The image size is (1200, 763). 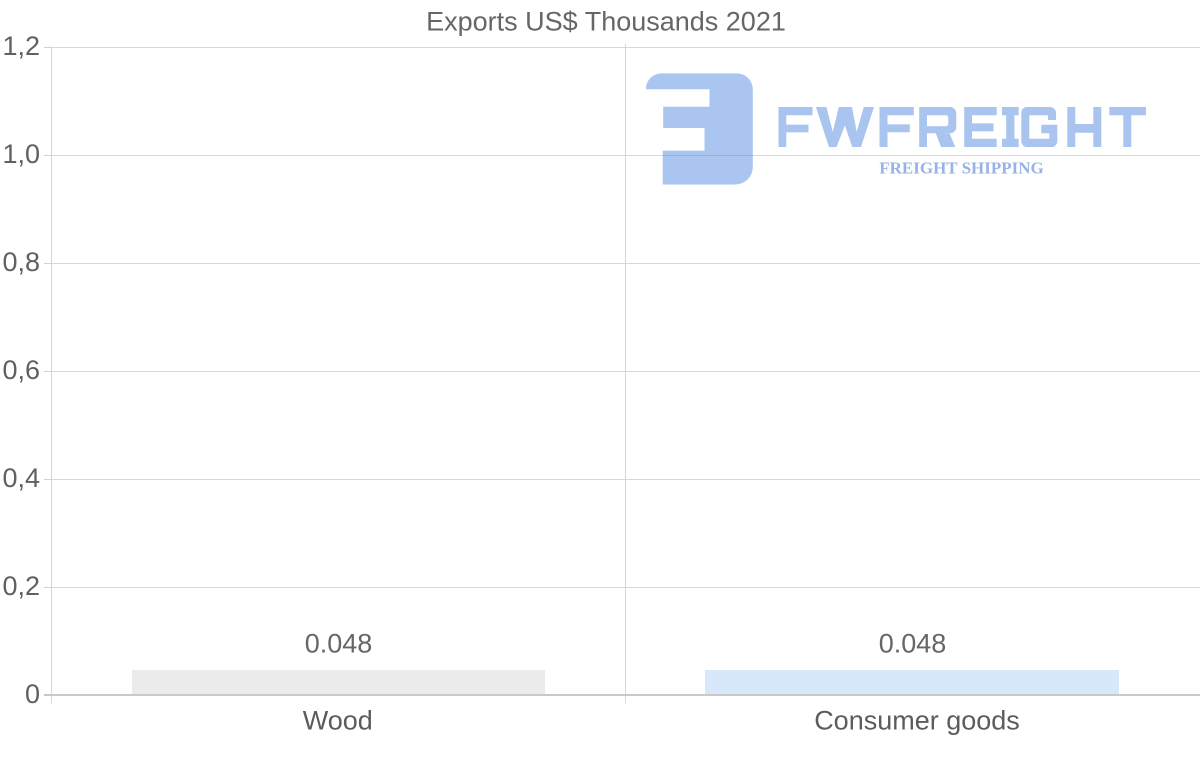 I want to click on svg-text: Consumer goods, so click(x=917, y=721).